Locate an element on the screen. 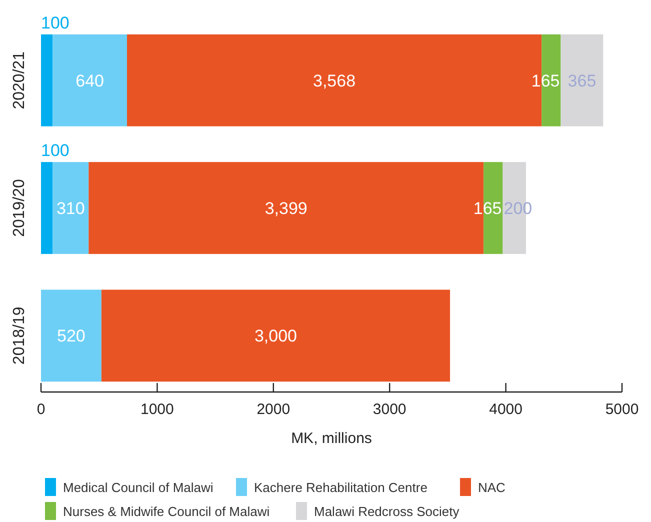 This screenshot has height=522, width=651. data-label: 3,568 is located at coordinates (334, 80).